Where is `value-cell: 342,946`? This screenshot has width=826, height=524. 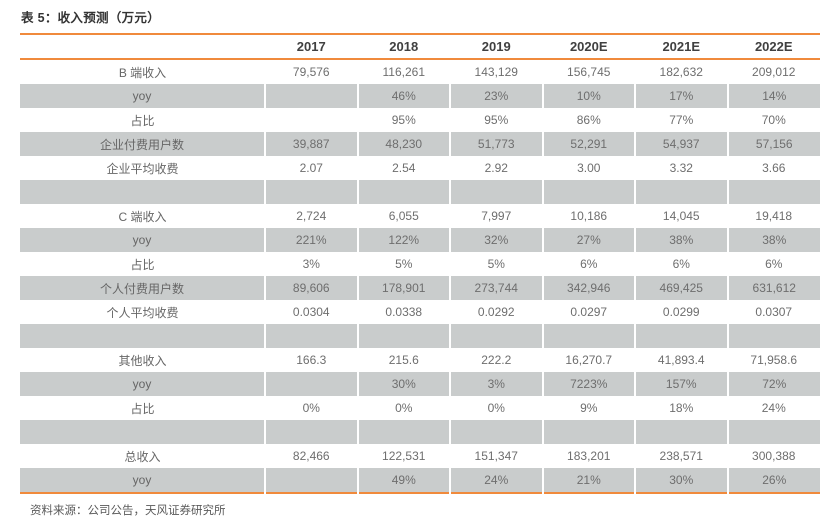
value-cell: 342,946 is located at coordinates (588, 288).